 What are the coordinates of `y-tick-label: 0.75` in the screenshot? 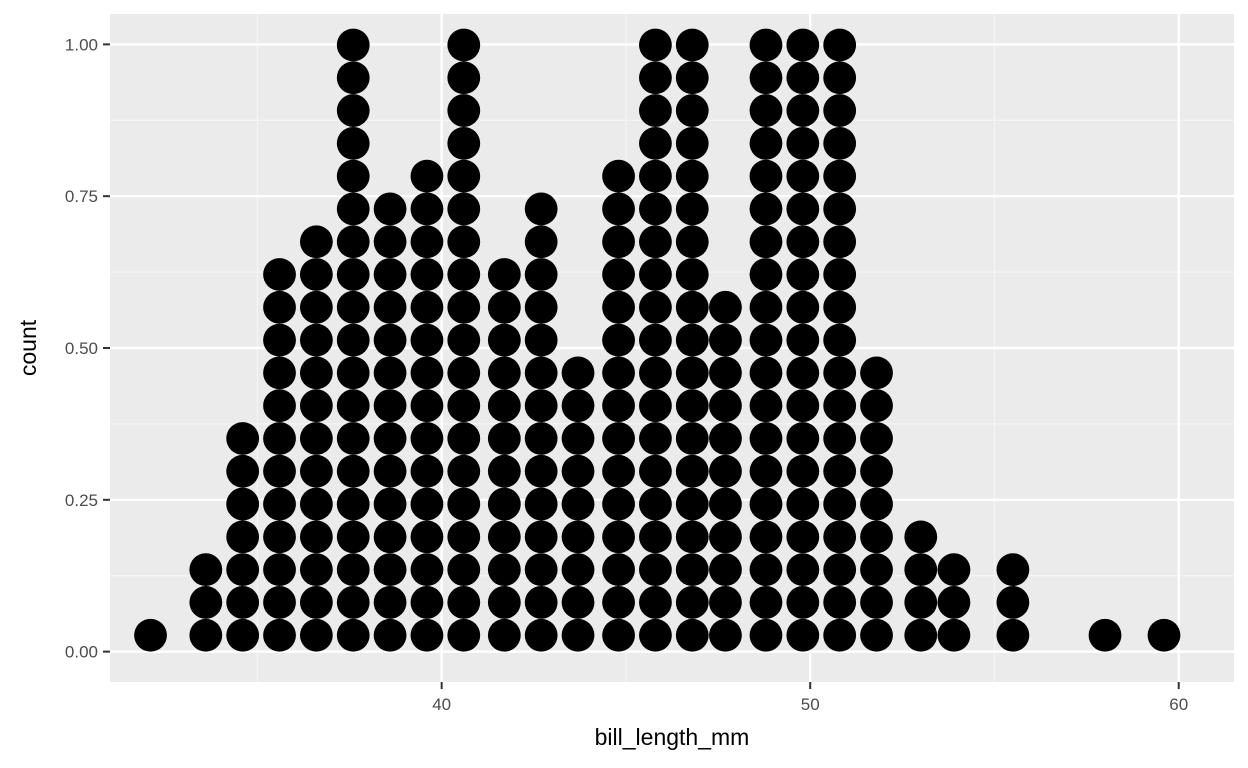 It's located at (81, 196).